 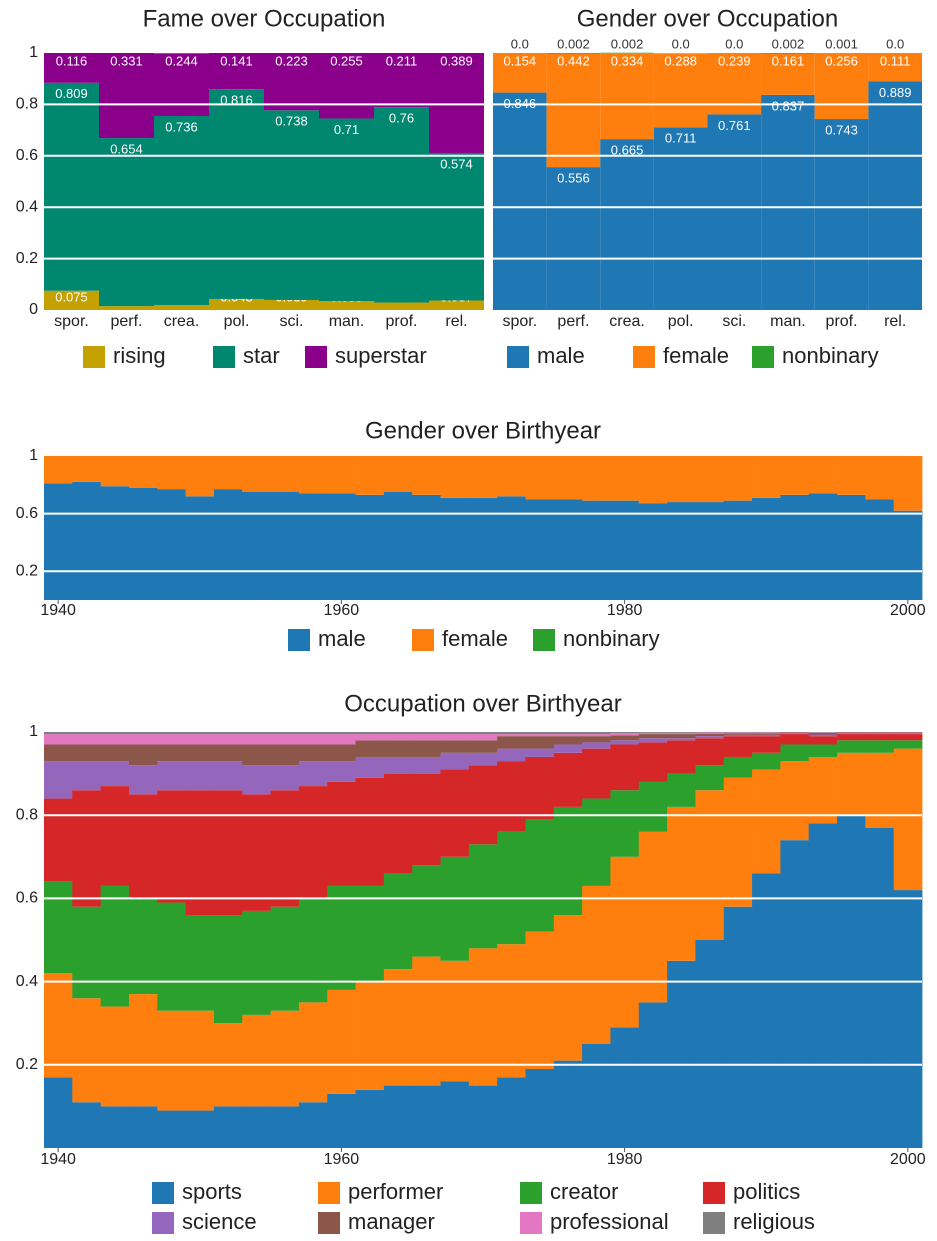 What do you see at coordinates (27, 898) in the screenshot?
I see `y-tick-label: 0.6` at bounding box center [27, 898].